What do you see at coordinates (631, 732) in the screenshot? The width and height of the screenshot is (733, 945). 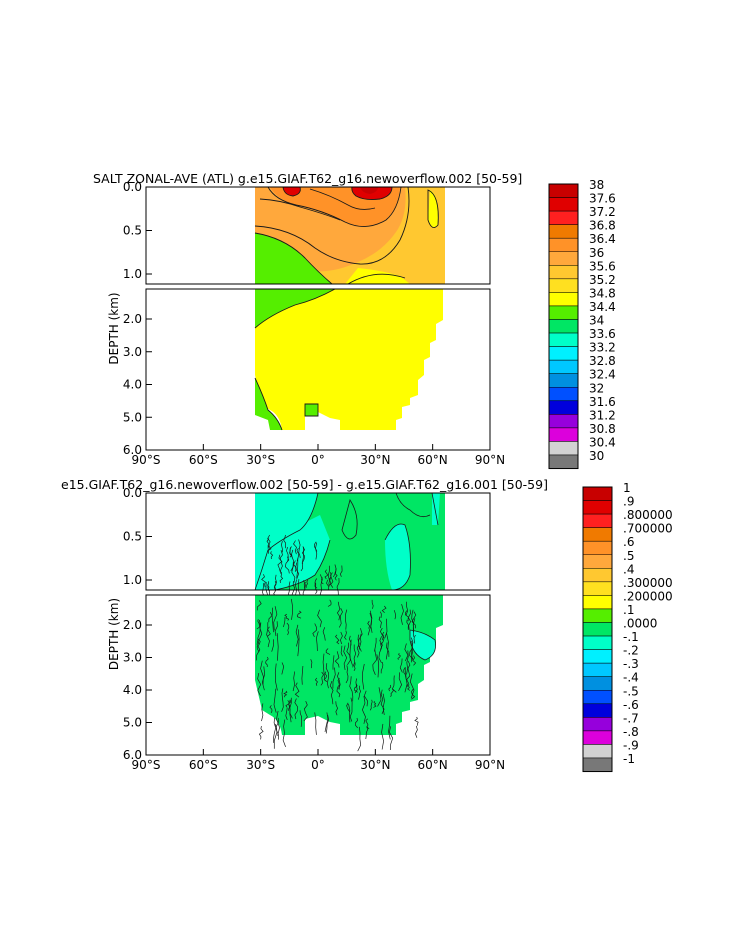 I see `difference-colorbar-label: -.8` at bounding box center [631, 732].